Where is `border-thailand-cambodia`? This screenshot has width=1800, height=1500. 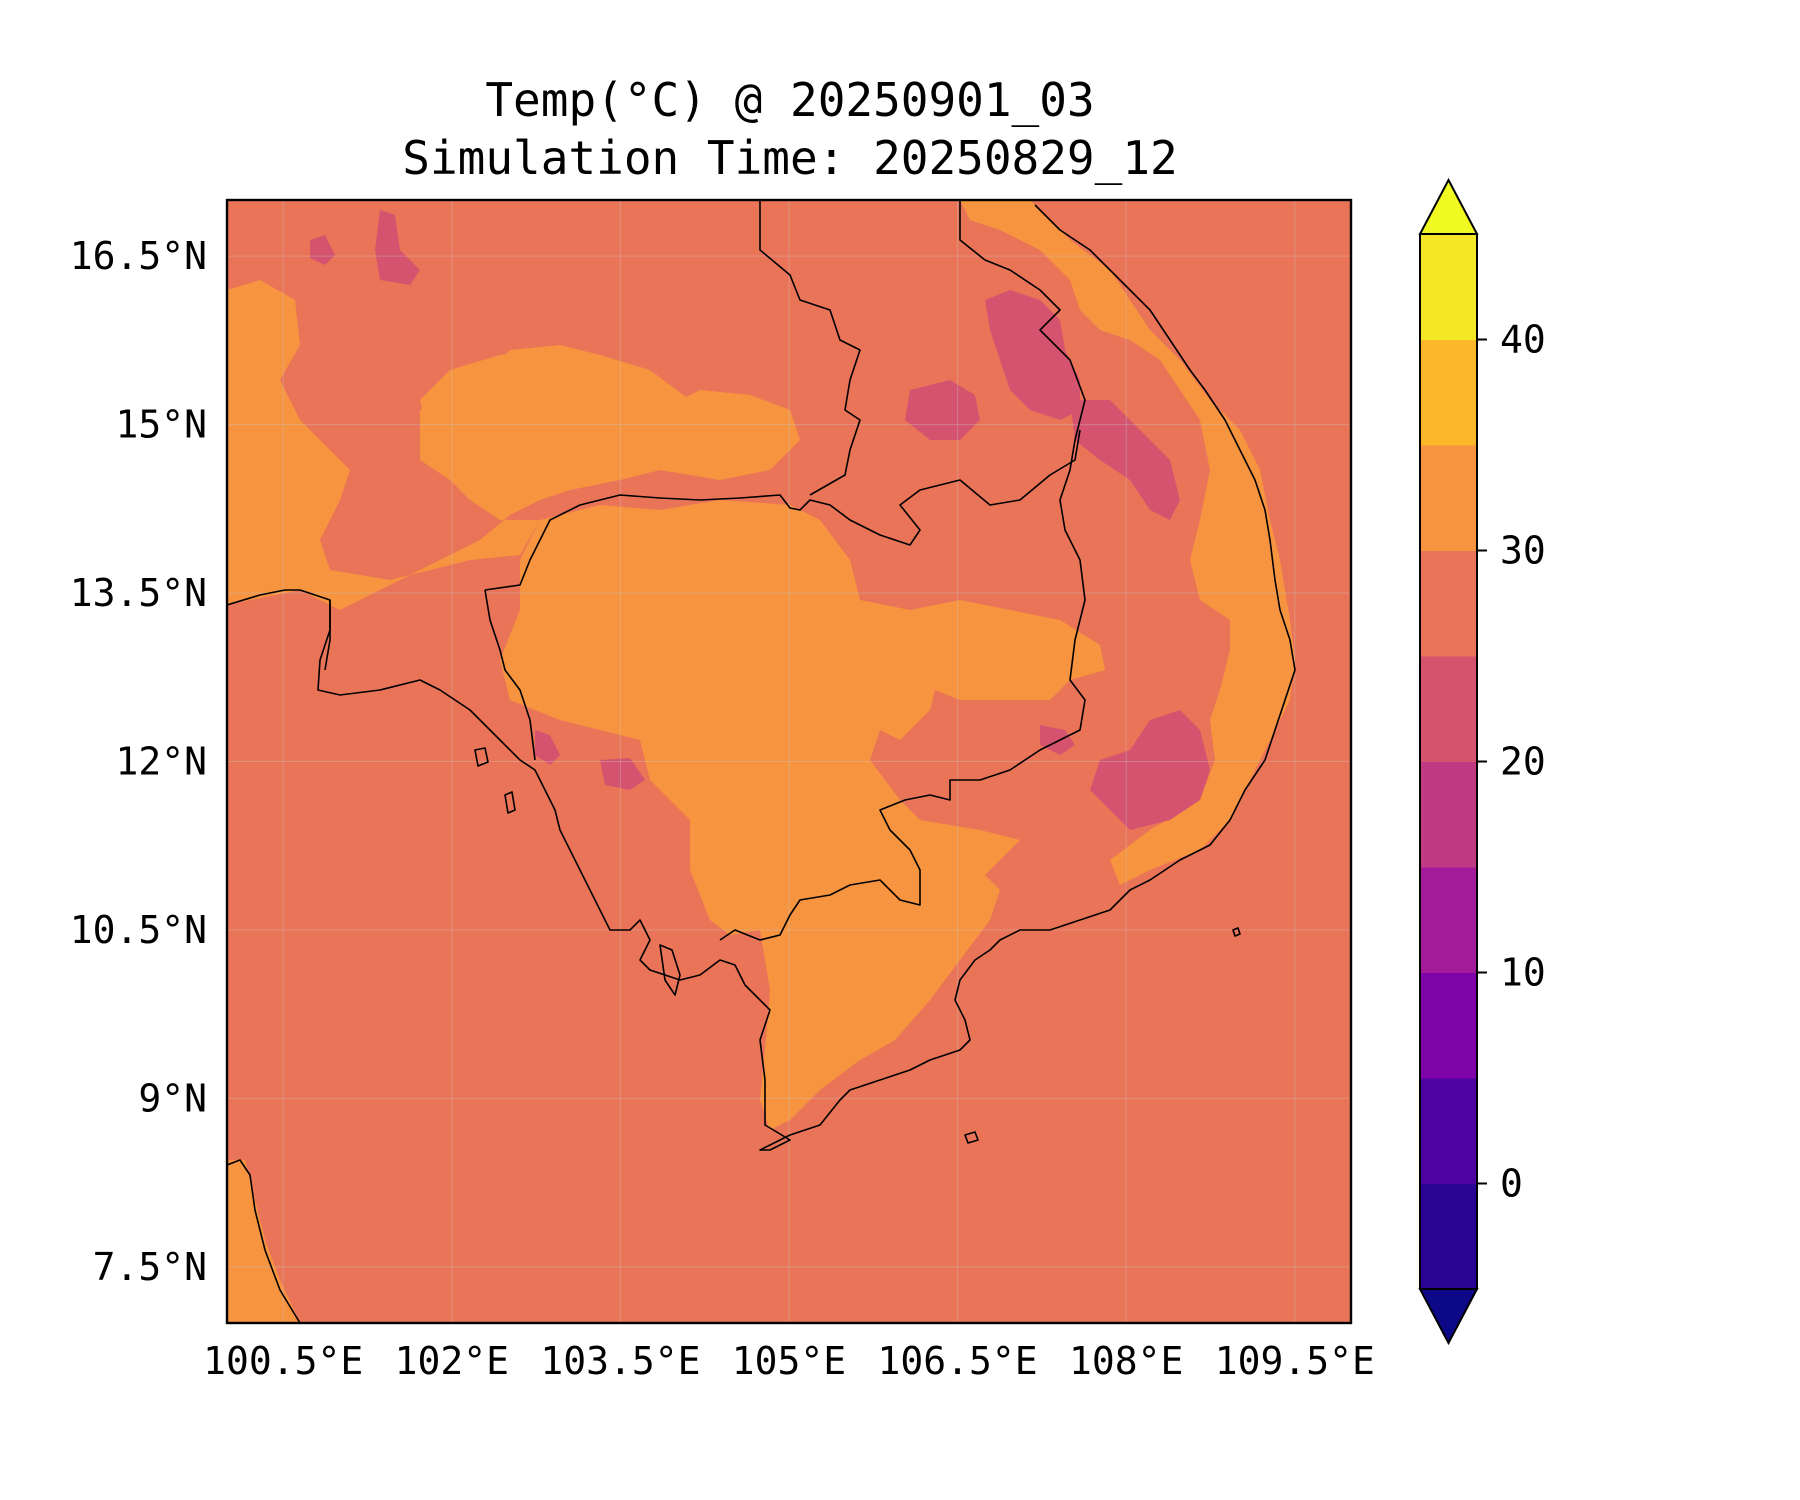 border-thailand-cambodia is located at coordinates (782, 510).